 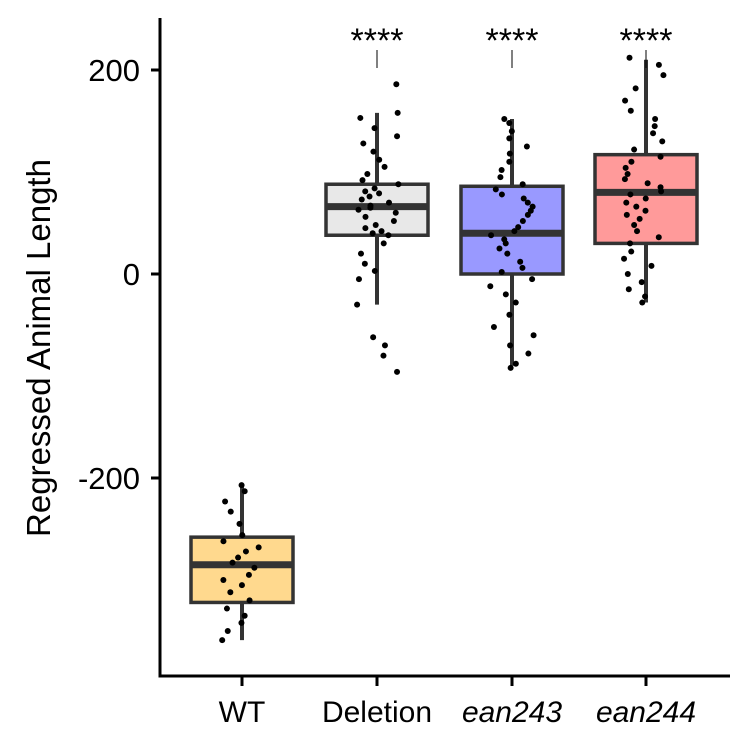 What do you see at coordinates (114, 70) in the screenshot?
I see `y-tick-label: 200` at bounding box center [114, 70].